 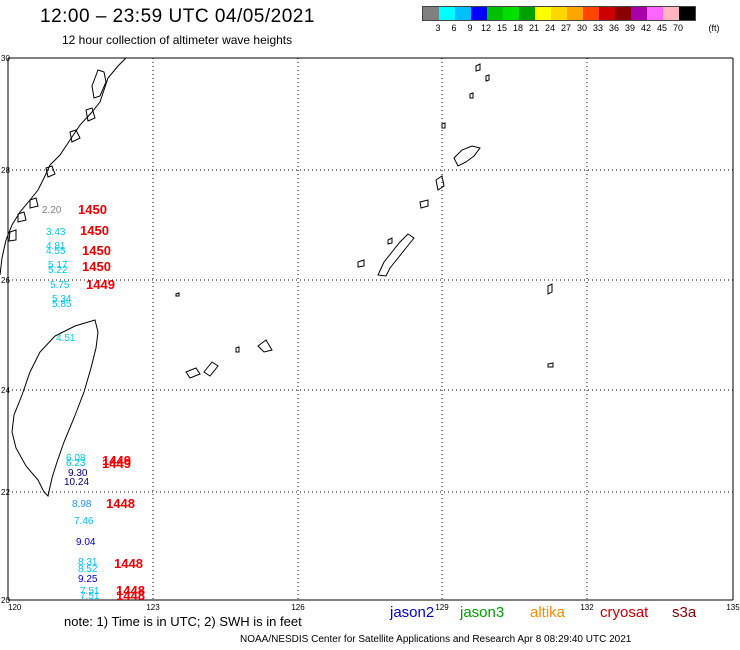 What do you see at coordinates (5, 58) in the screenshot?
I see `latitude-label: 30` at bounding box center [5, 58].